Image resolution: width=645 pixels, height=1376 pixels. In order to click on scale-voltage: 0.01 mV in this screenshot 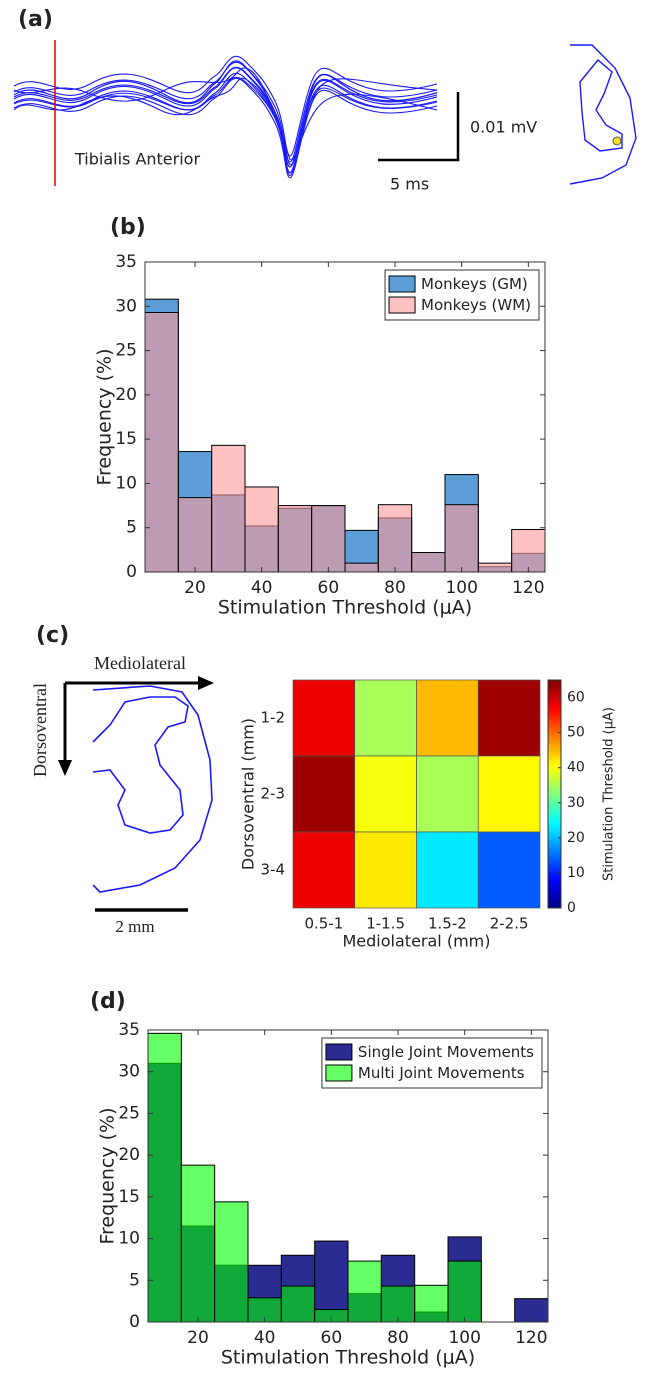, I will do `click(503, 127)`.